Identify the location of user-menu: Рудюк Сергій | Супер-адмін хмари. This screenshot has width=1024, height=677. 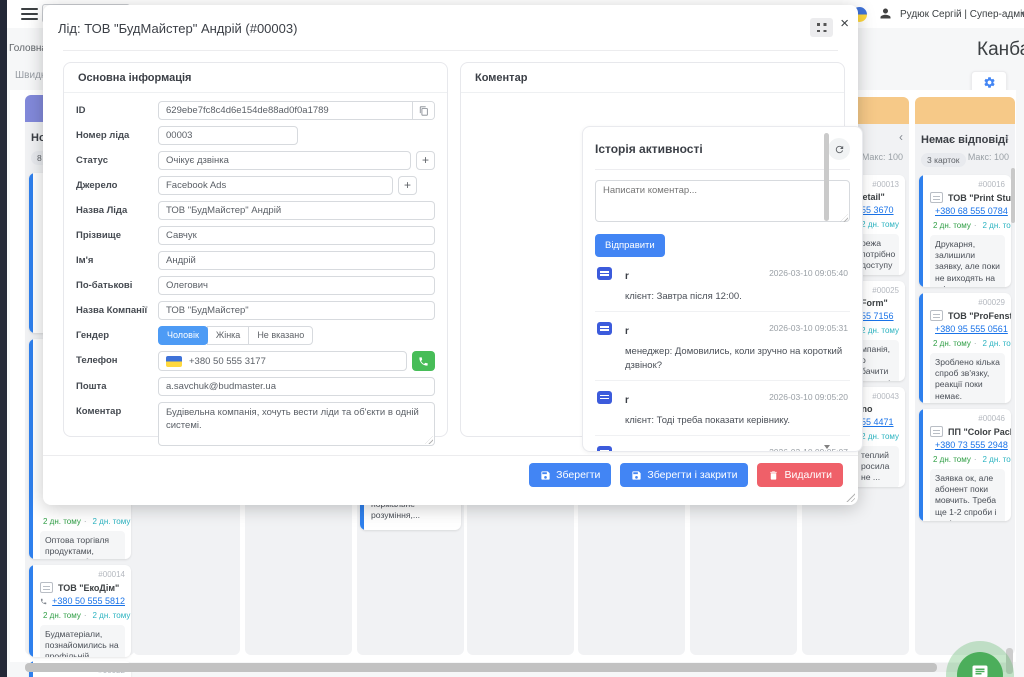
(962, 14).